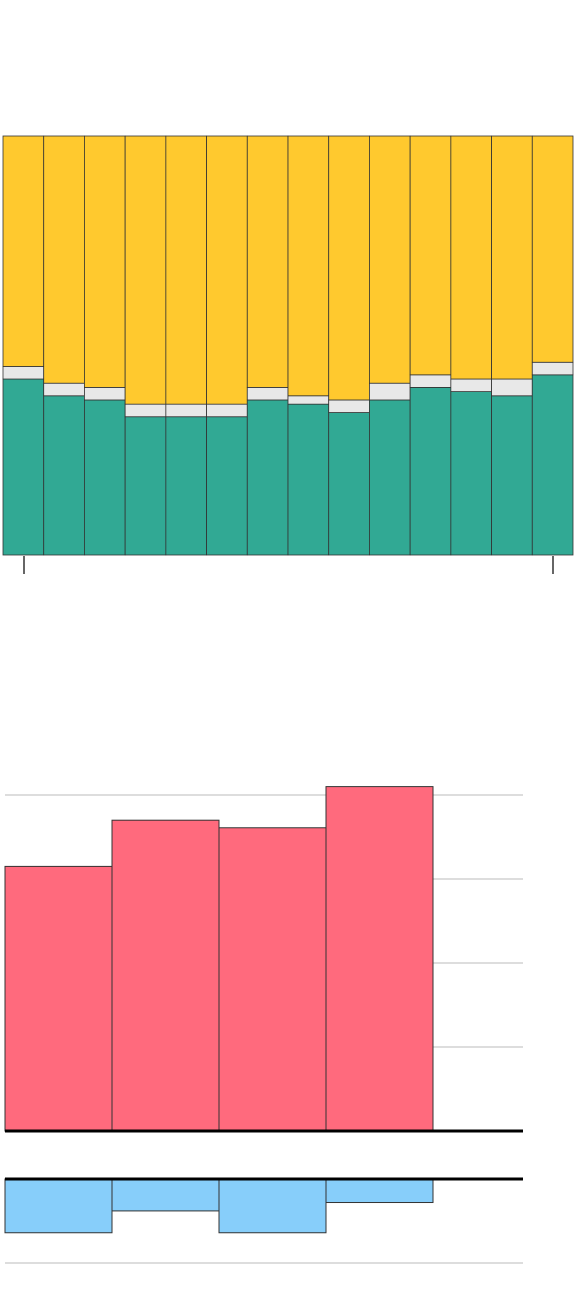 The height and width of the screenshot is (1292, 588). Describe the element at coordinates (552, 249) in the screenshot. I see `bar-col14-series3` at that location.